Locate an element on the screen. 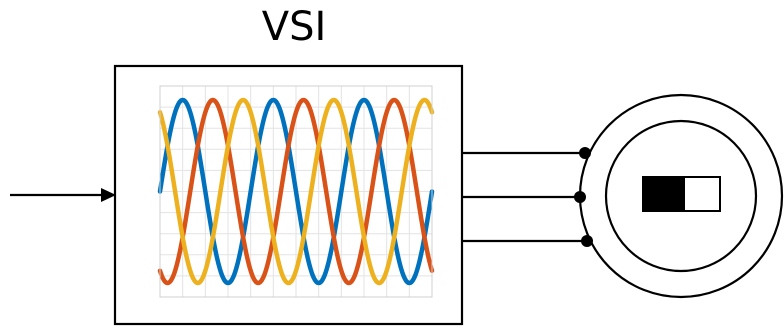  input-arrow-head is located at coordinates (108, 195).